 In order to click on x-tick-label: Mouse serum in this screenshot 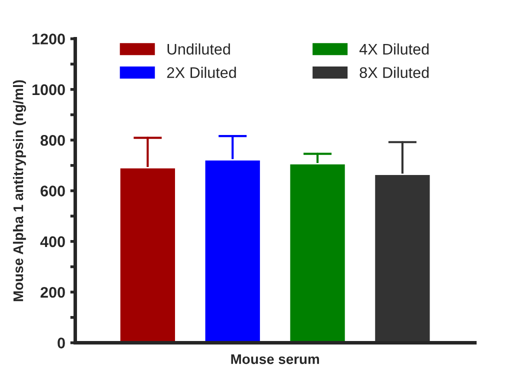, I will do `click(275, 359)`.